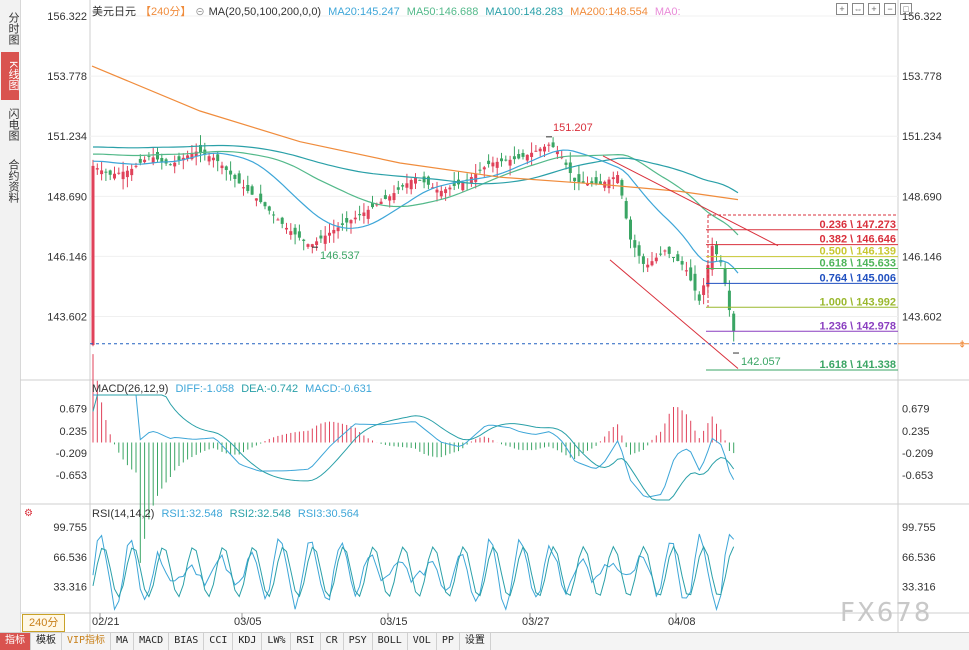 This screenshot has height=650, width=969. I want to click on tab-kdj: KDJ, so click(248, 641).